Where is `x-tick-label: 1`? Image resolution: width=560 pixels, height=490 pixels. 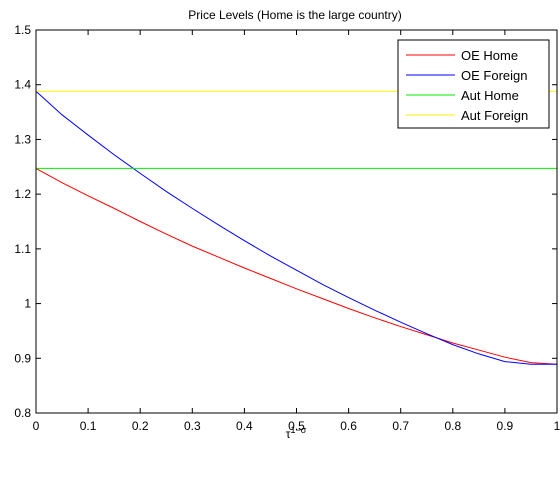 x-tick-label: 1 is located at coordinates (557, 426).